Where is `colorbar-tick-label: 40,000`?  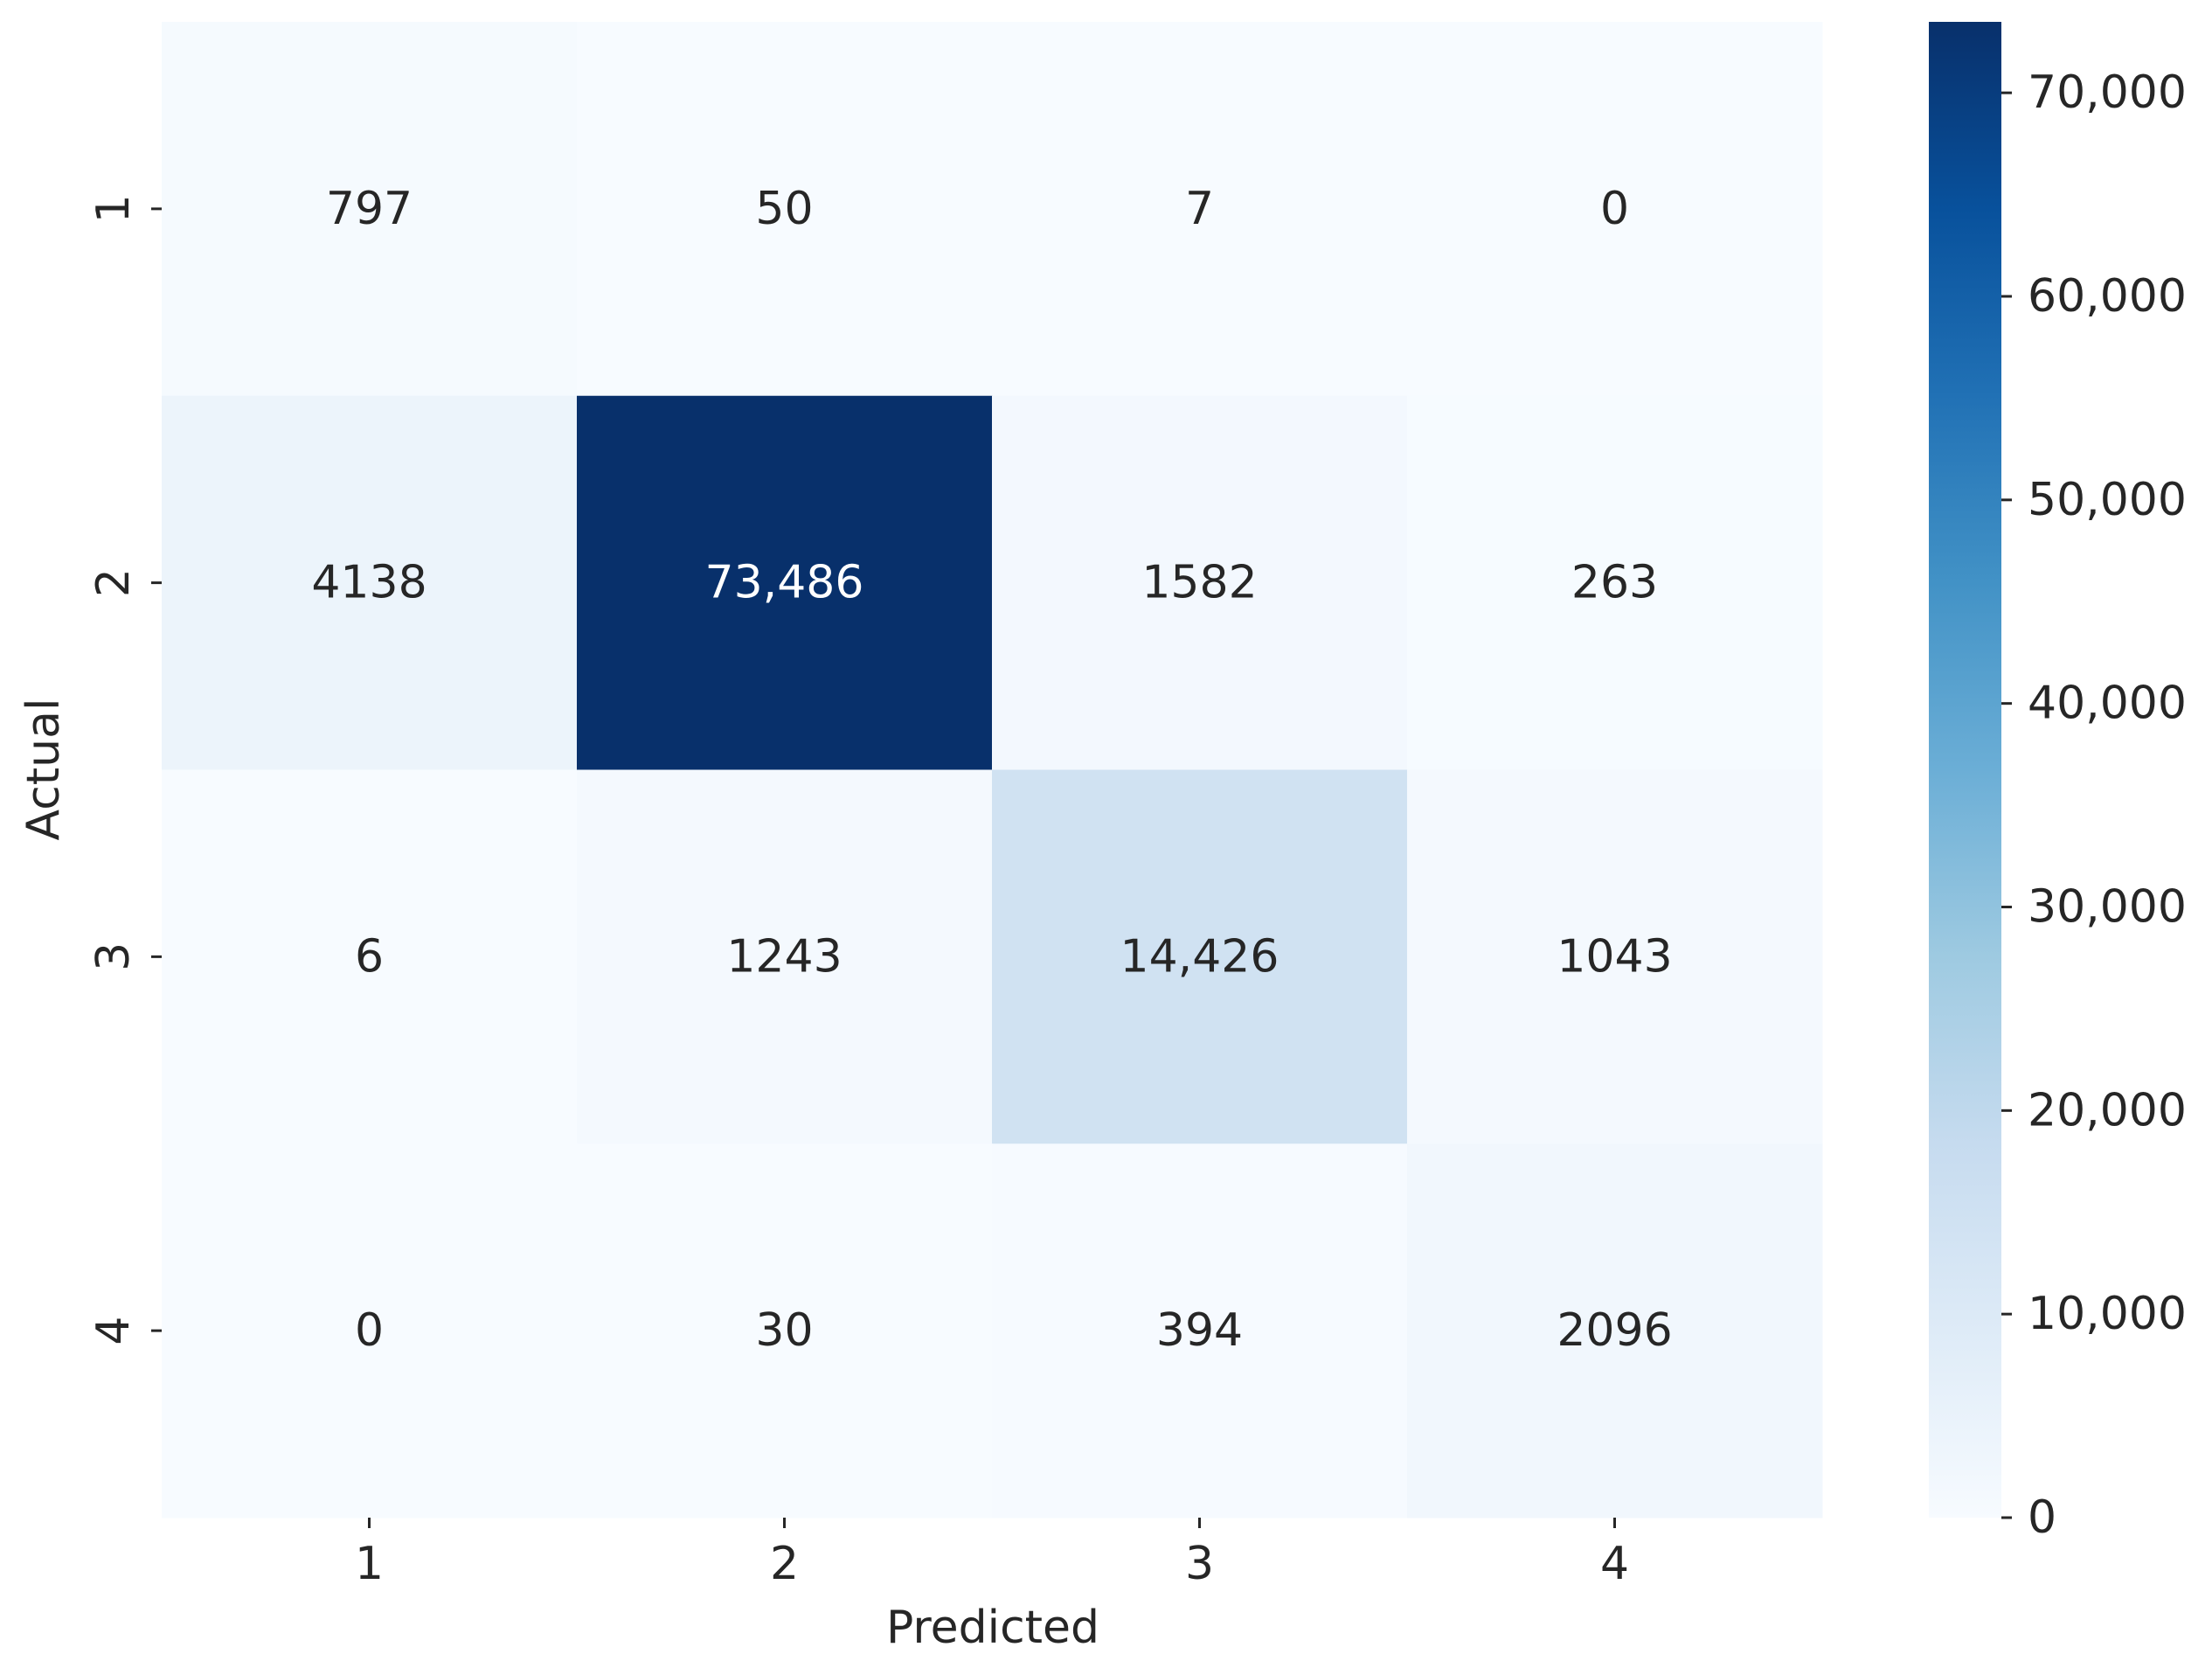 colorbar-tick-label: 40,000 is located at coordinates (2107, 704).